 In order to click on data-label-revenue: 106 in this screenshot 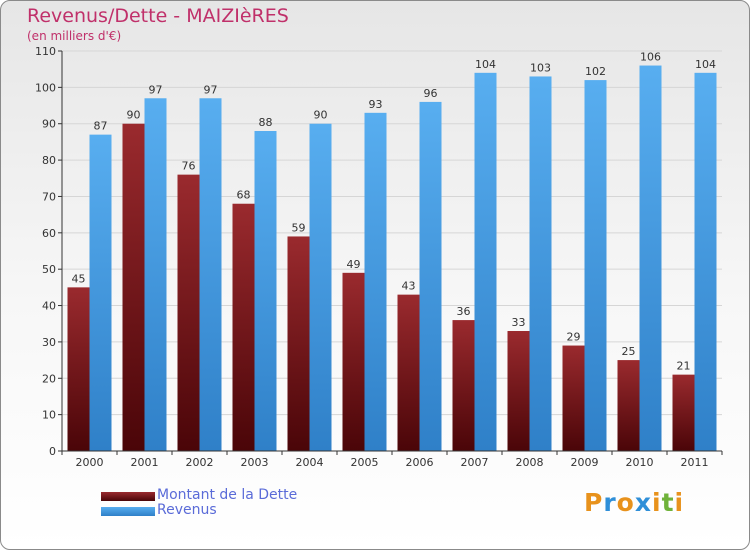, I will do `click(650, 57)`.